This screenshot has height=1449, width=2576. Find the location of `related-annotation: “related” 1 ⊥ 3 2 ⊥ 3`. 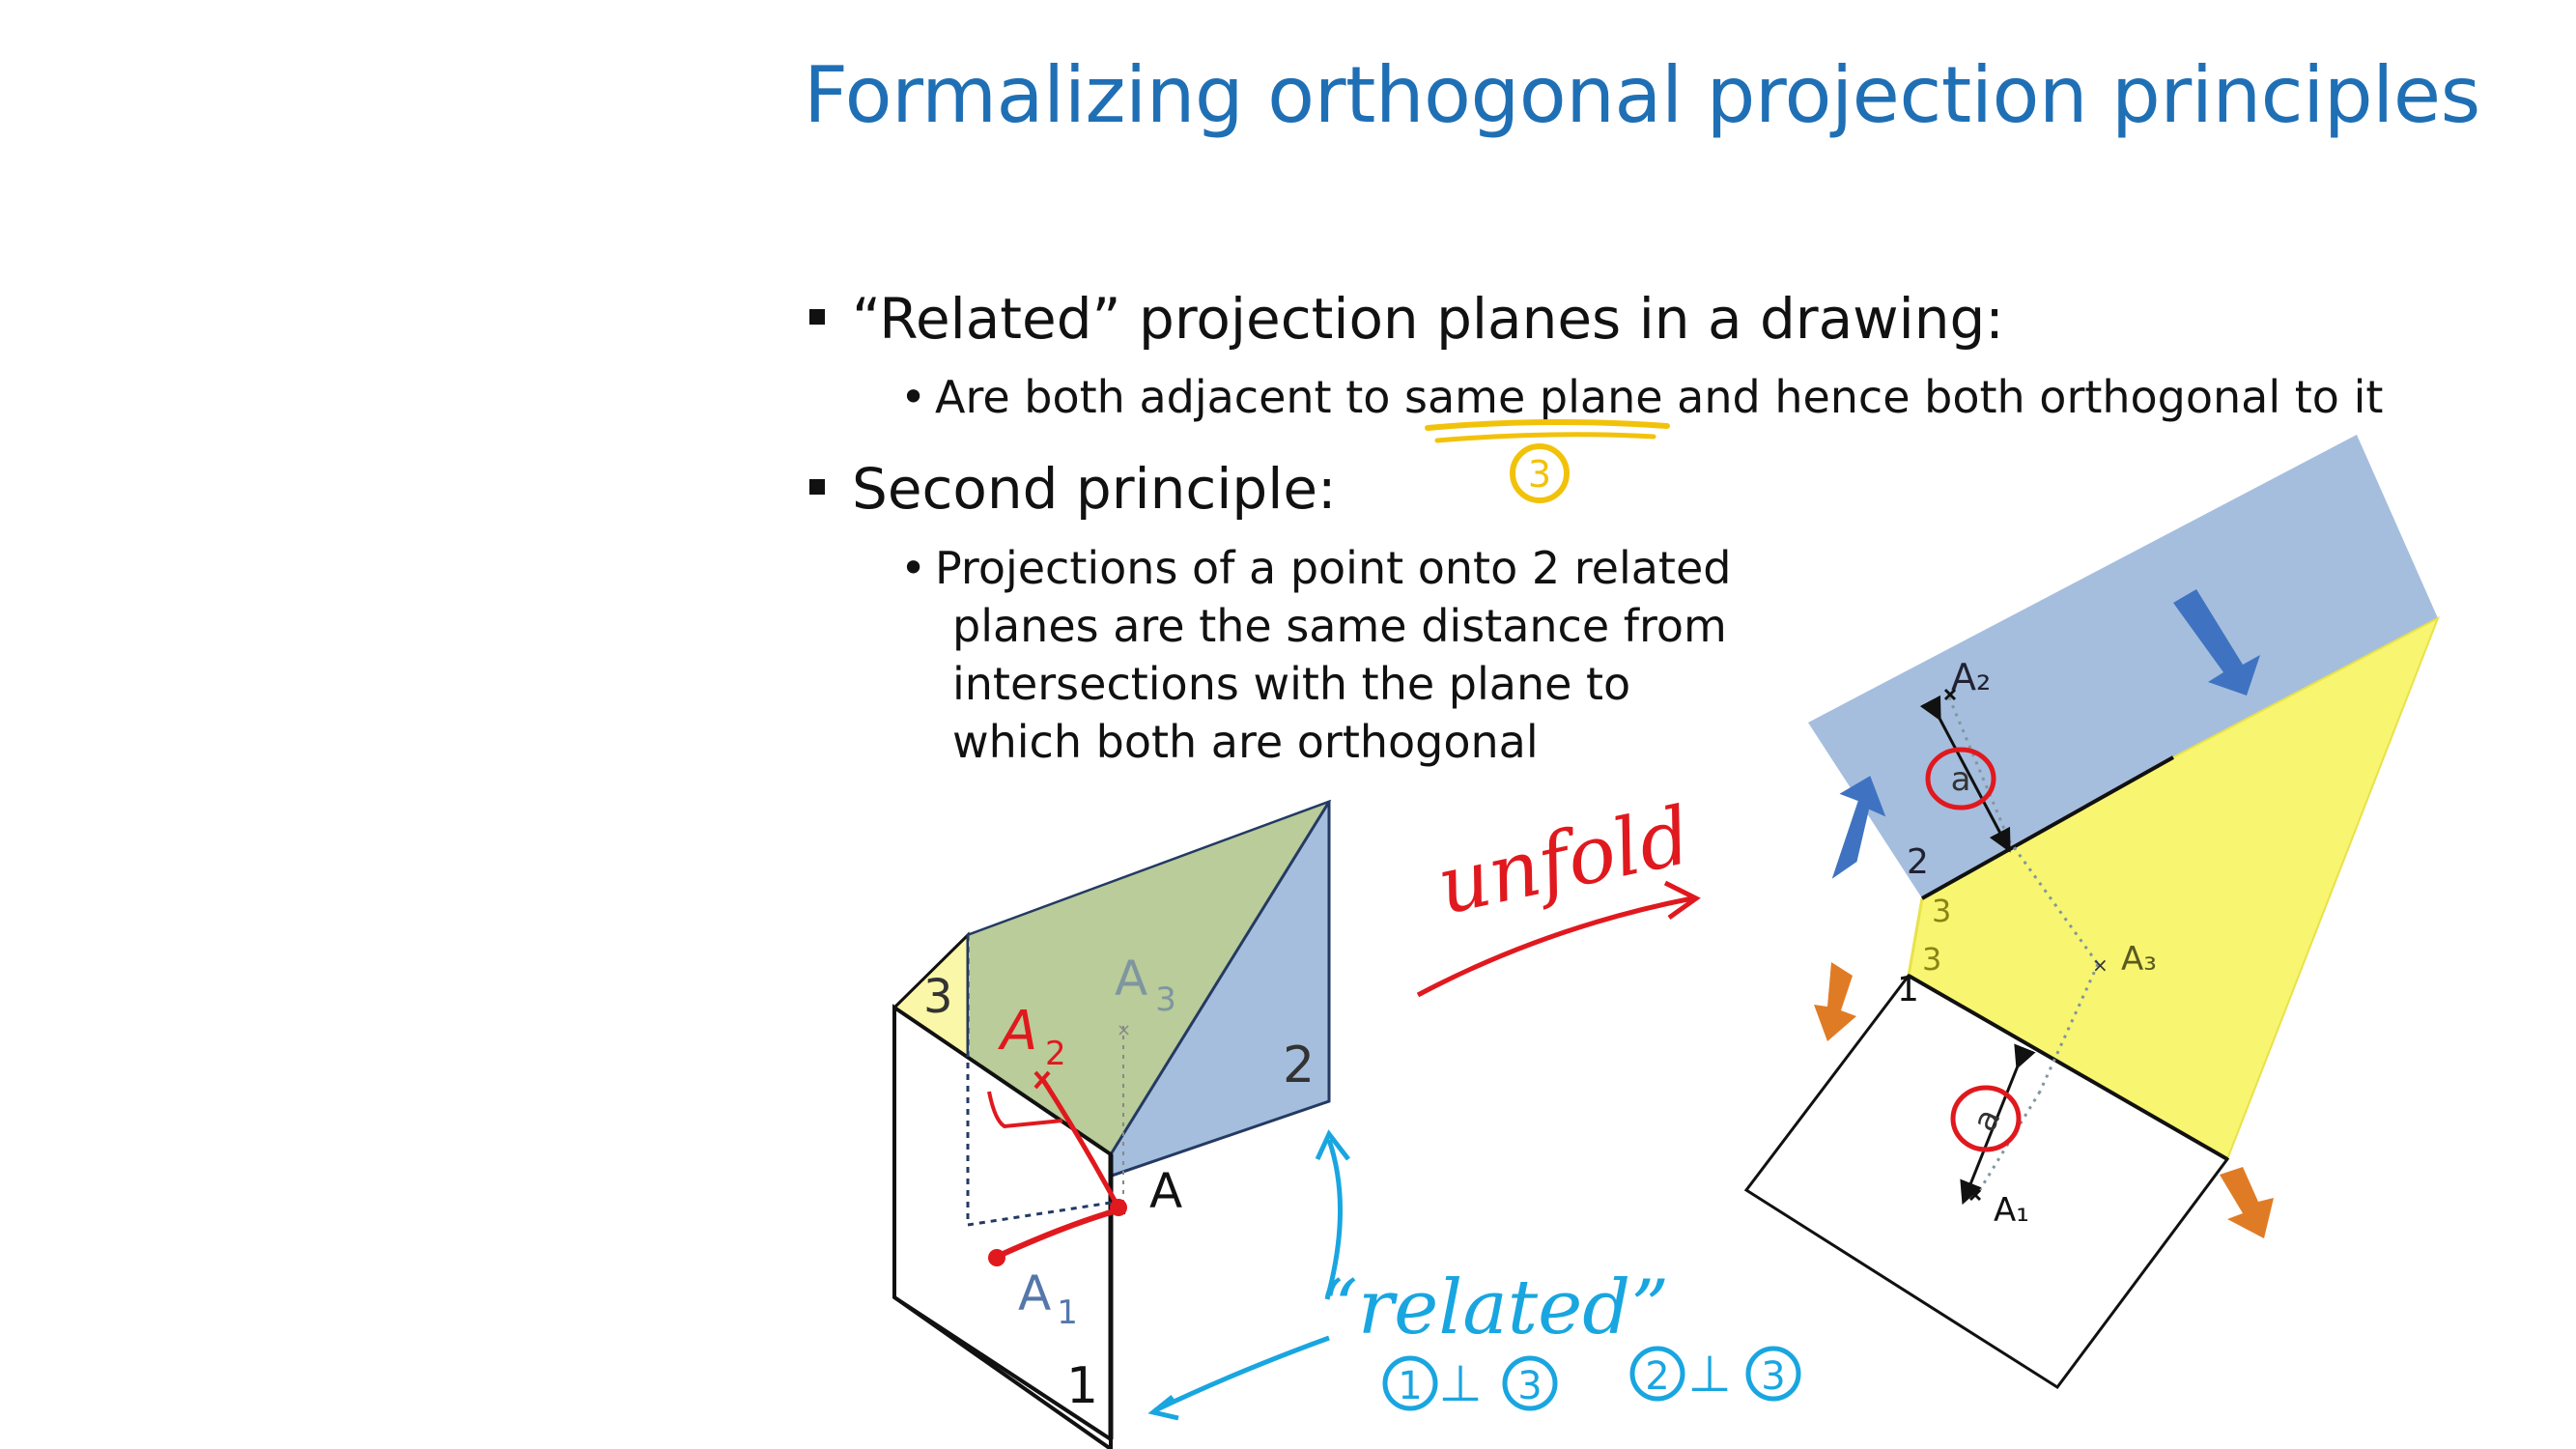

related-annotation: “related” 1 ⊥ 3 2 ⊥ 3 is located at coordinates (1474, 1275).